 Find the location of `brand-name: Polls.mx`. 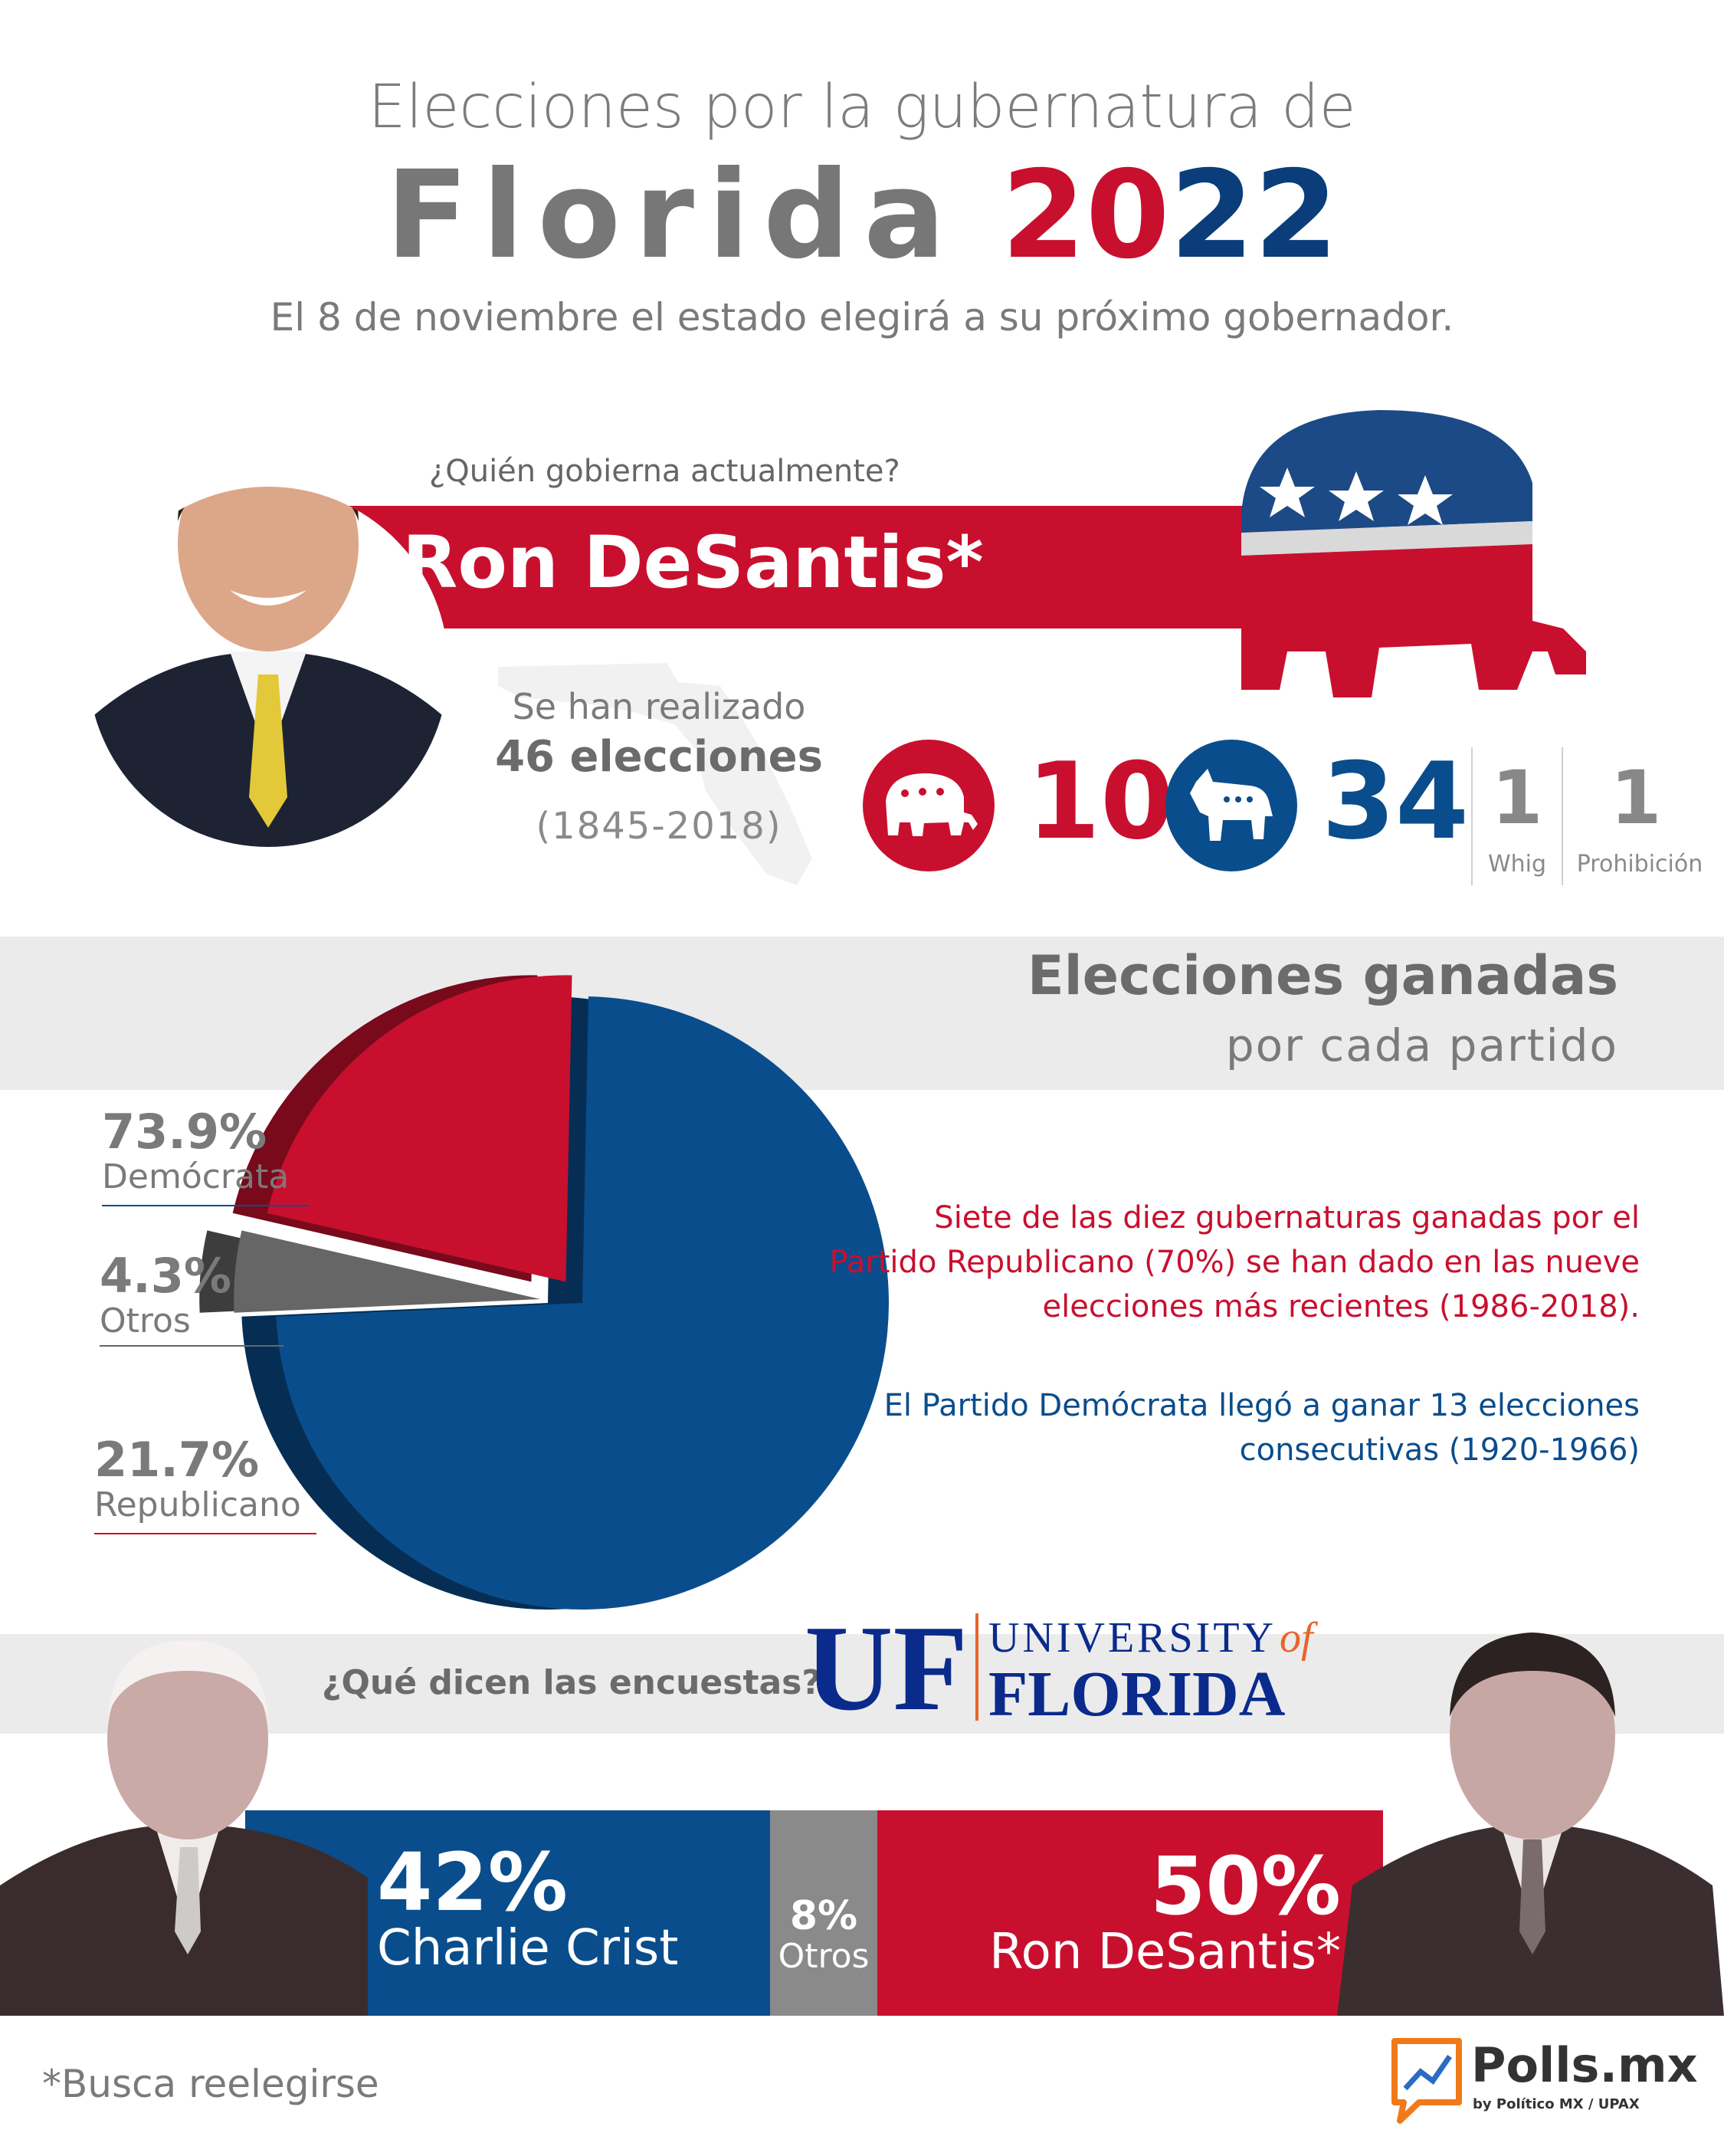

brand-name: Polls.mx is located at coordinates (1584, 2065).